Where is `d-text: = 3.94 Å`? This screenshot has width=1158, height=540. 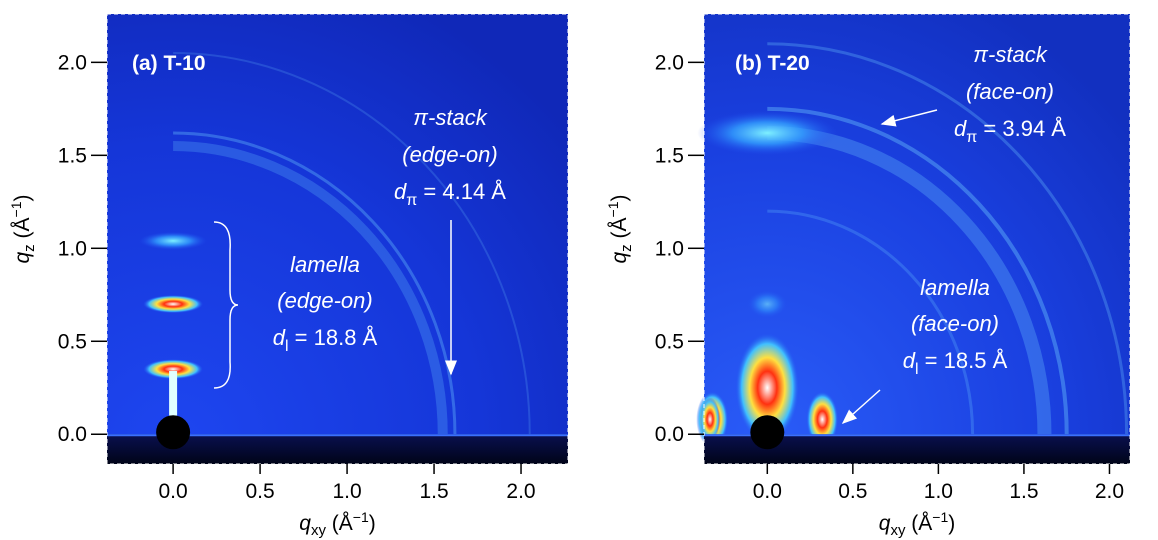 d-text: = 3.94 Å is located at coordinates (1021, 128).